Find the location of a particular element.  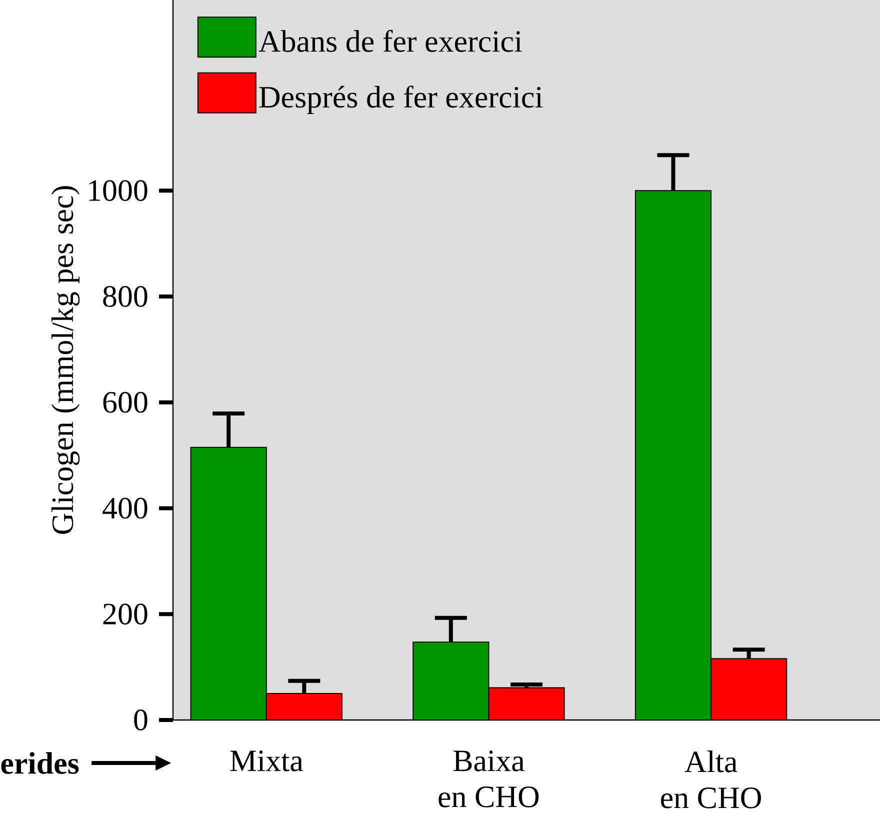

y-tick-label: 800 is located at coordinates (125, 296).